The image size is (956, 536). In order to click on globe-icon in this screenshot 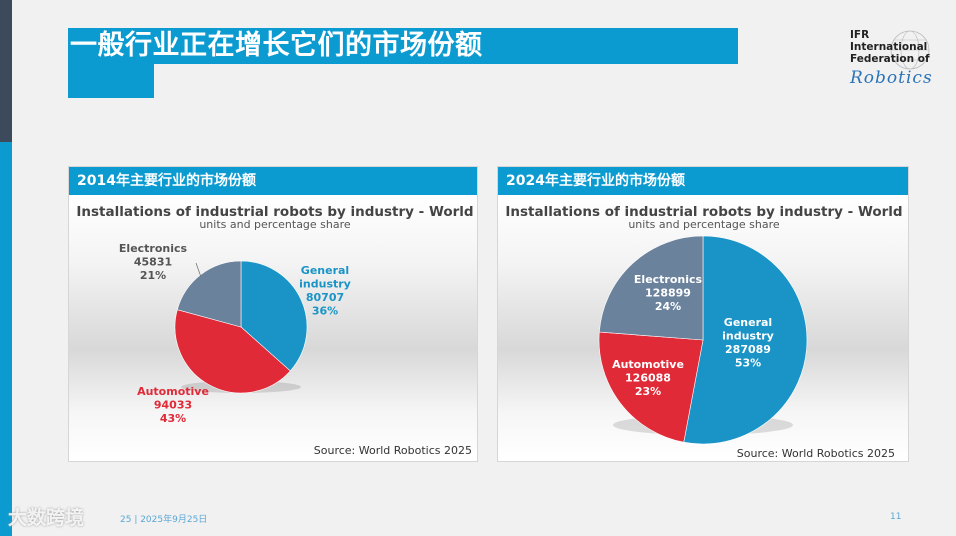, I will do `click(910, 50)`.